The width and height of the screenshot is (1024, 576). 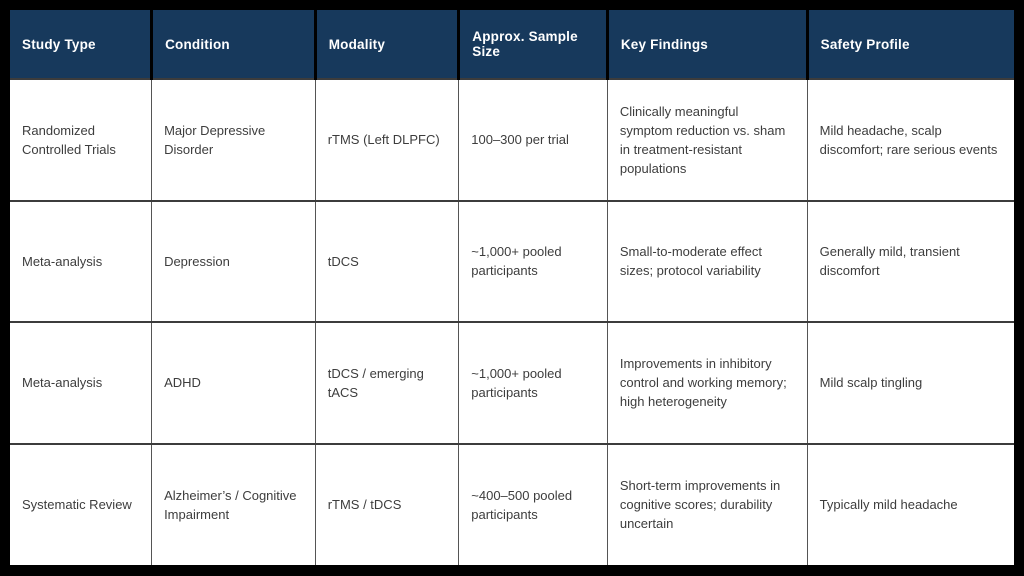 I want to click on column-header: Safety Profile, so click(x=909, y=44).